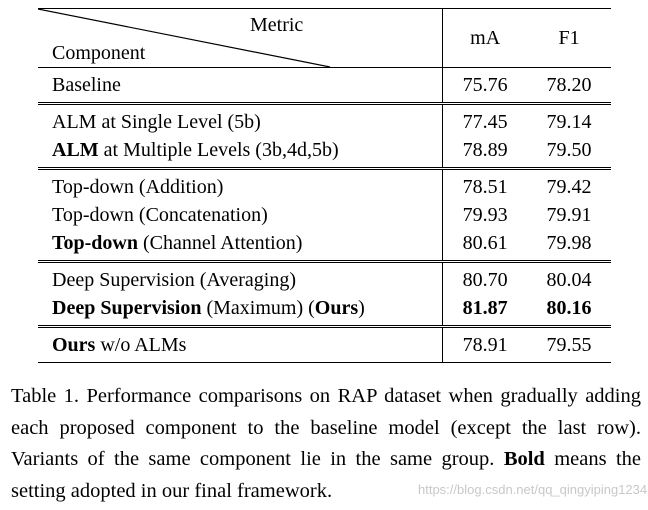 The height and width of the screenshot is (510, 648). What do you see at coordinates (277, 25) in the screenshot?
I see `metric-label: Metric` at bounding box center [277, 25].